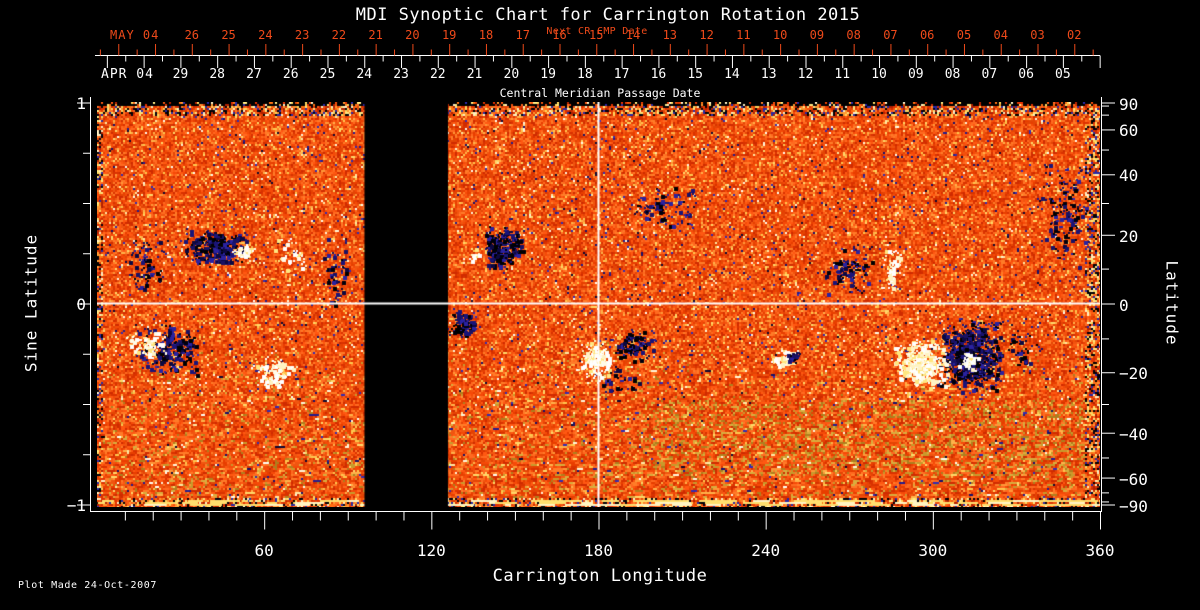 The height and width of the screenshot is (610, 1200). I want to click on tick-label: 180, so click(598, 550).